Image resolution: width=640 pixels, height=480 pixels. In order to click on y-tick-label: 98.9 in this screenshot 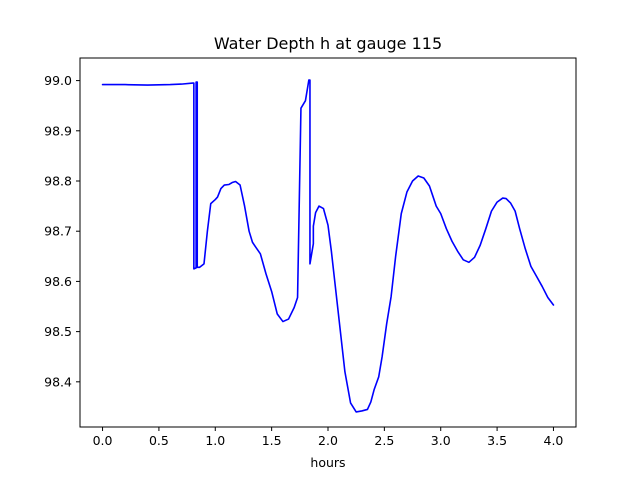, I will do `click(58, 130)`.